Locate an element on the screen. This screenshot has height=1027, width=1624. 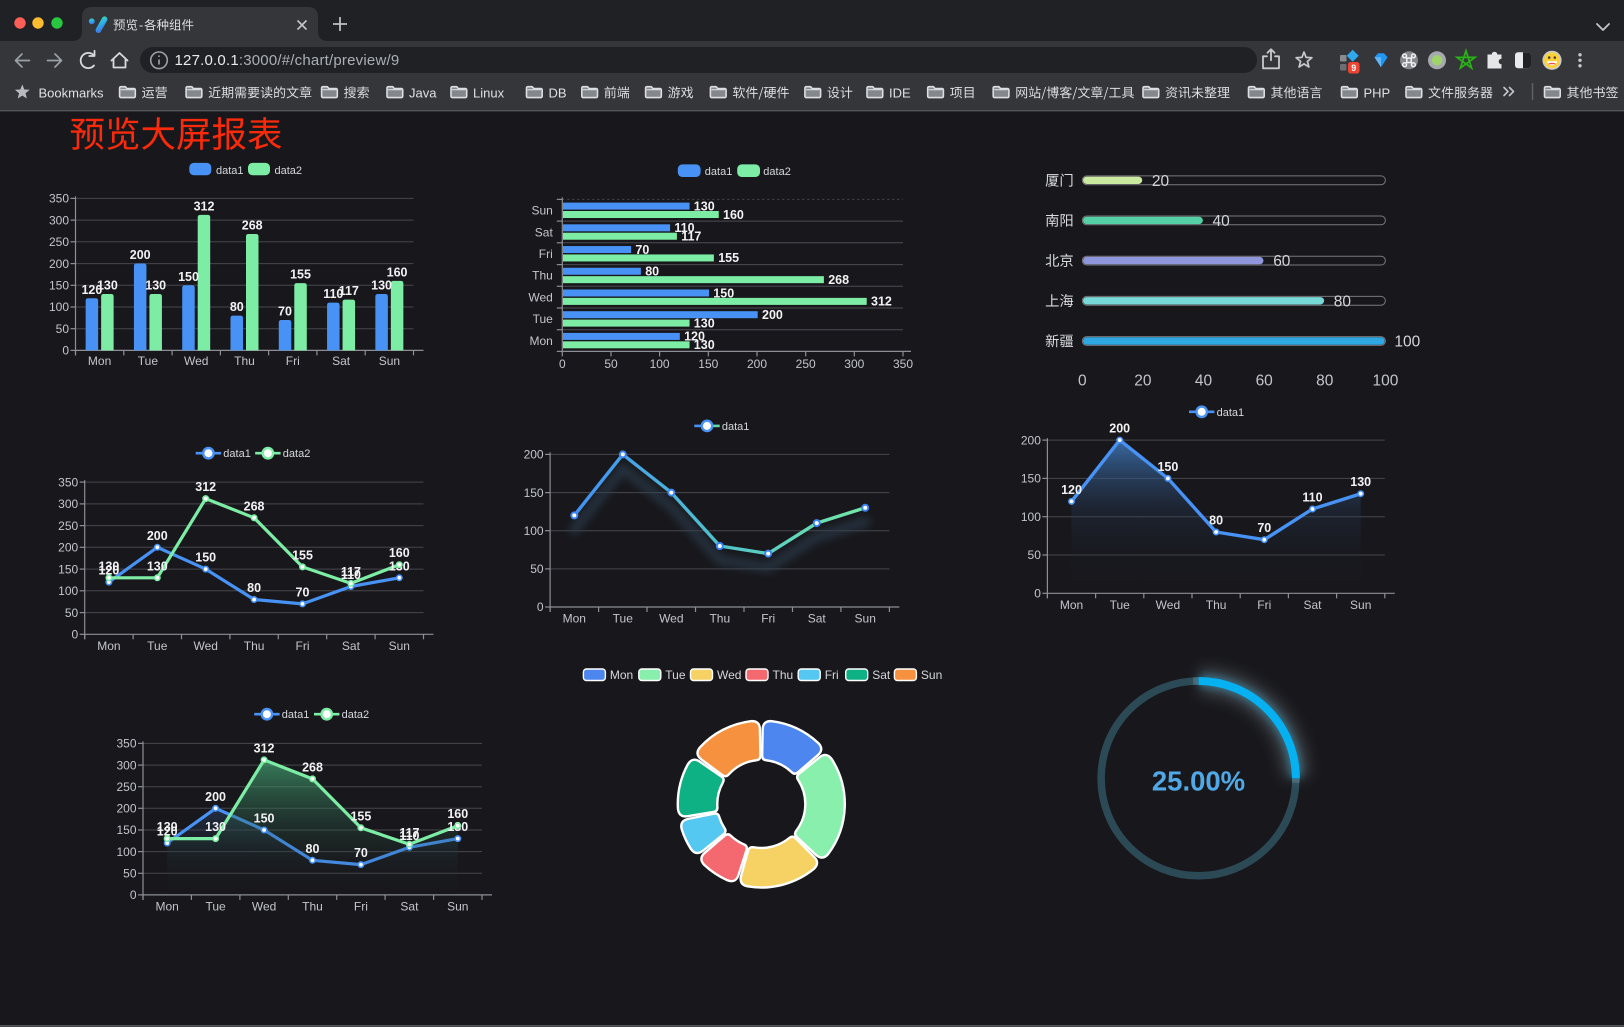
svg-text: Bookmarks is located at coordinates (72, 92).